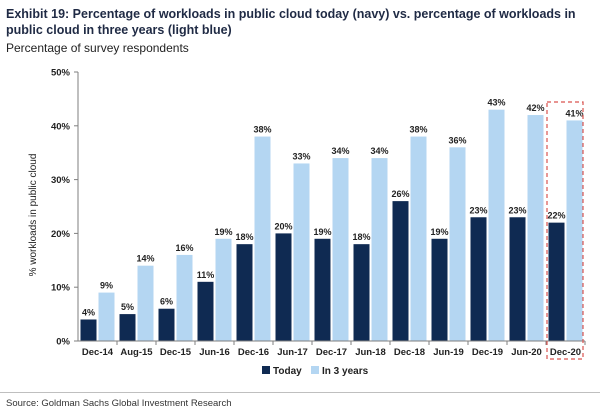 This screenshot has height=420, width=600. I want to click on x-tick-label: Dec-16, so click(253, 352).